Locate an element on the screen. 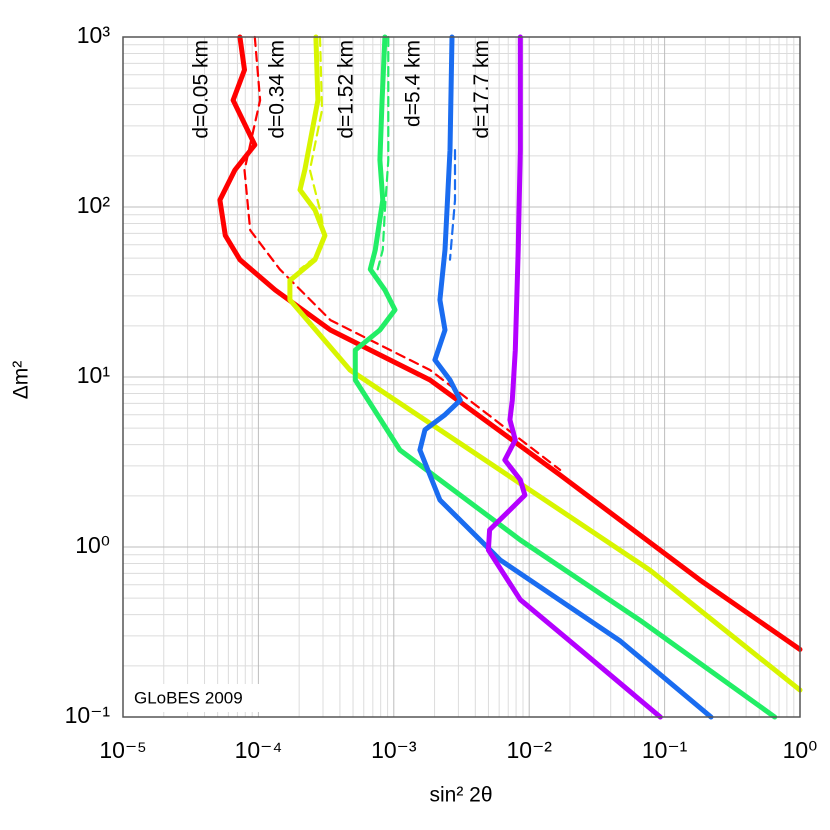  curve-label: d=1.52 km is located at coordinates (345, 89).